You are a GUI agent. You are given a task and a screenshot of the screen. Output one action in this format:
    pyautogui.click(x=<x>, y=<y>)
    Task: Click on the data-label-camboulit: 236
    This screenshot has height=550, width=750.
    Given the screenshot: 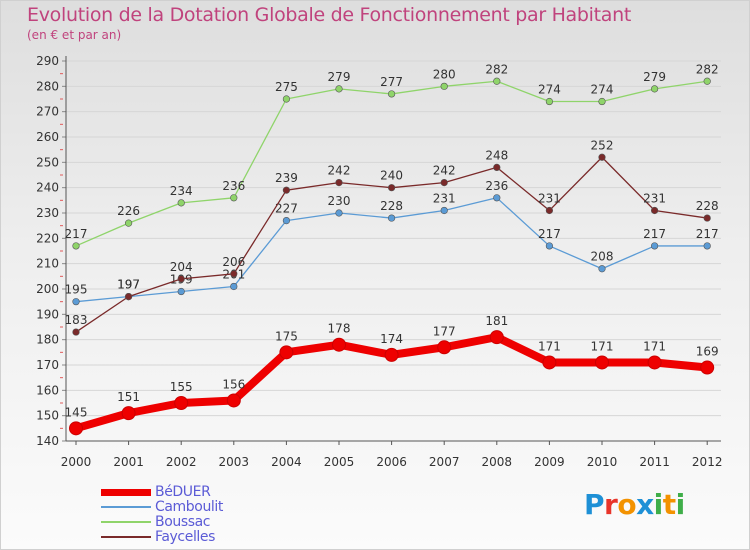 What is the action you would take?
    pyautogui.click(x=496, y=186)
    